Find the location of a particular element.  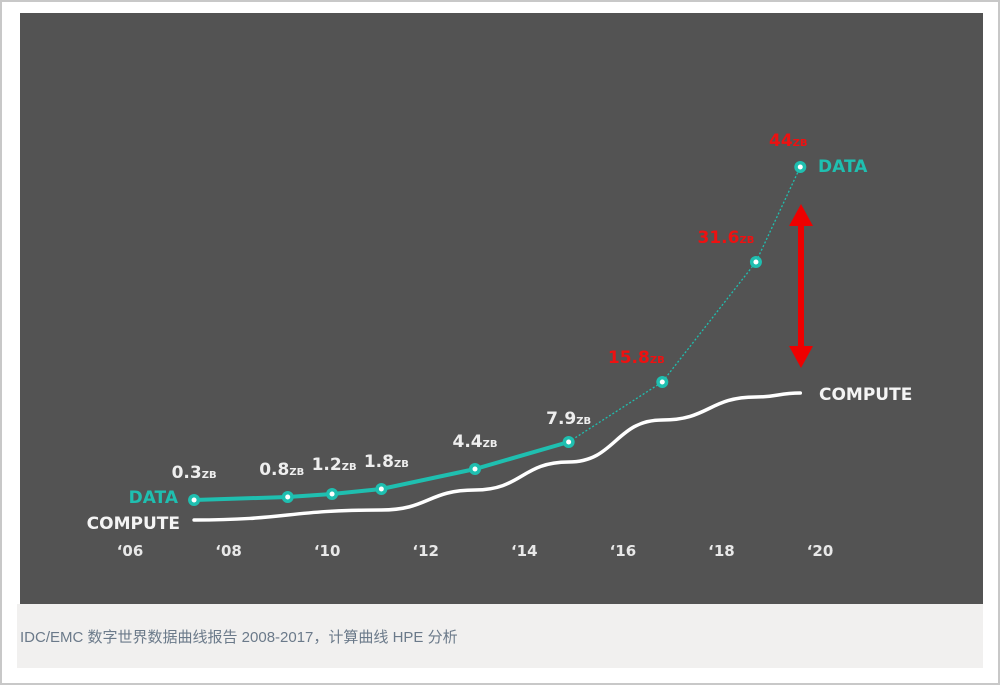

data-label-left: DATA is located at coordinates (154, 498).